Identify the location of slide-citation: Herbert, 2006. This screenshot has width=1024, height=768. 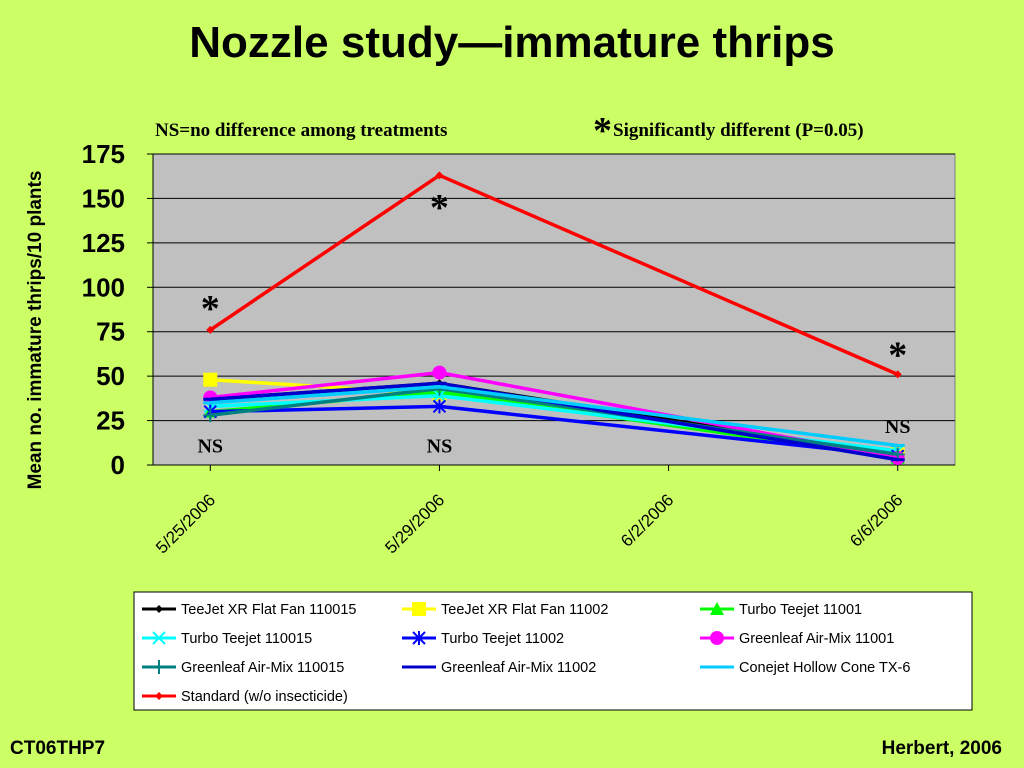
(941, 748).